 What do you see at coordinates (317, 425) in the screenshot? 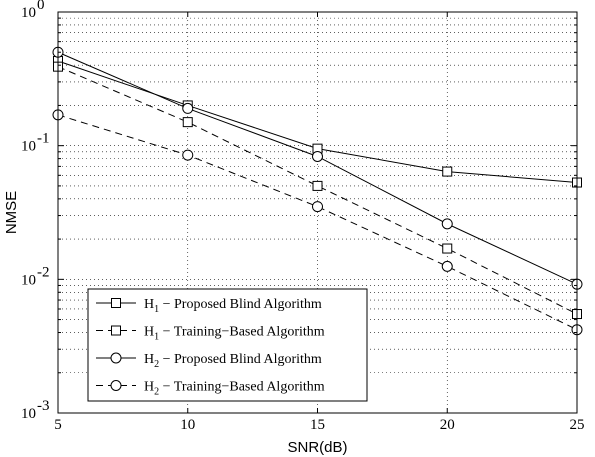
I see `x-tick-label: 15` at bounding box center [317, 425].